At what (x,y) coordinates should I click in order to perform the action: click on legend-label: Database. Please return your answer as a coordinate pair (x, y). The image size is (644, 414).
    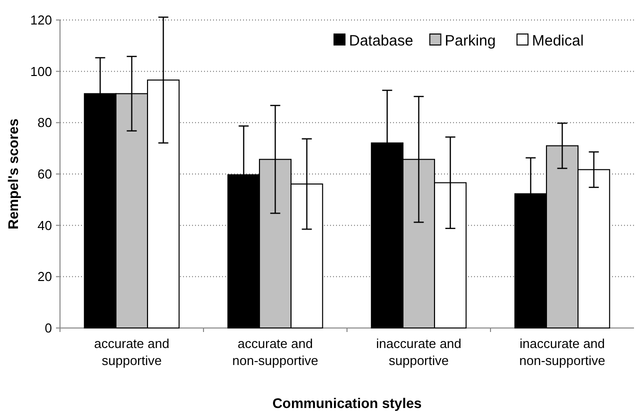
    Looking at the image, I should click on (381, 41).